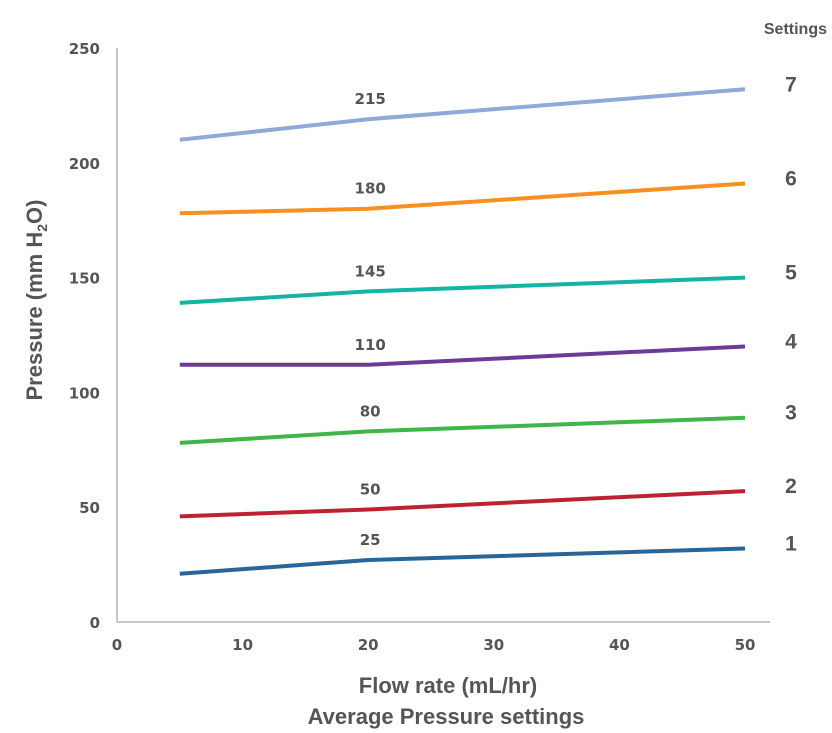  What do you see at coordinates (42, 228) in the screenshot?
I see `y-axis-title-subscript: 2` at bounding box center [42, 228].